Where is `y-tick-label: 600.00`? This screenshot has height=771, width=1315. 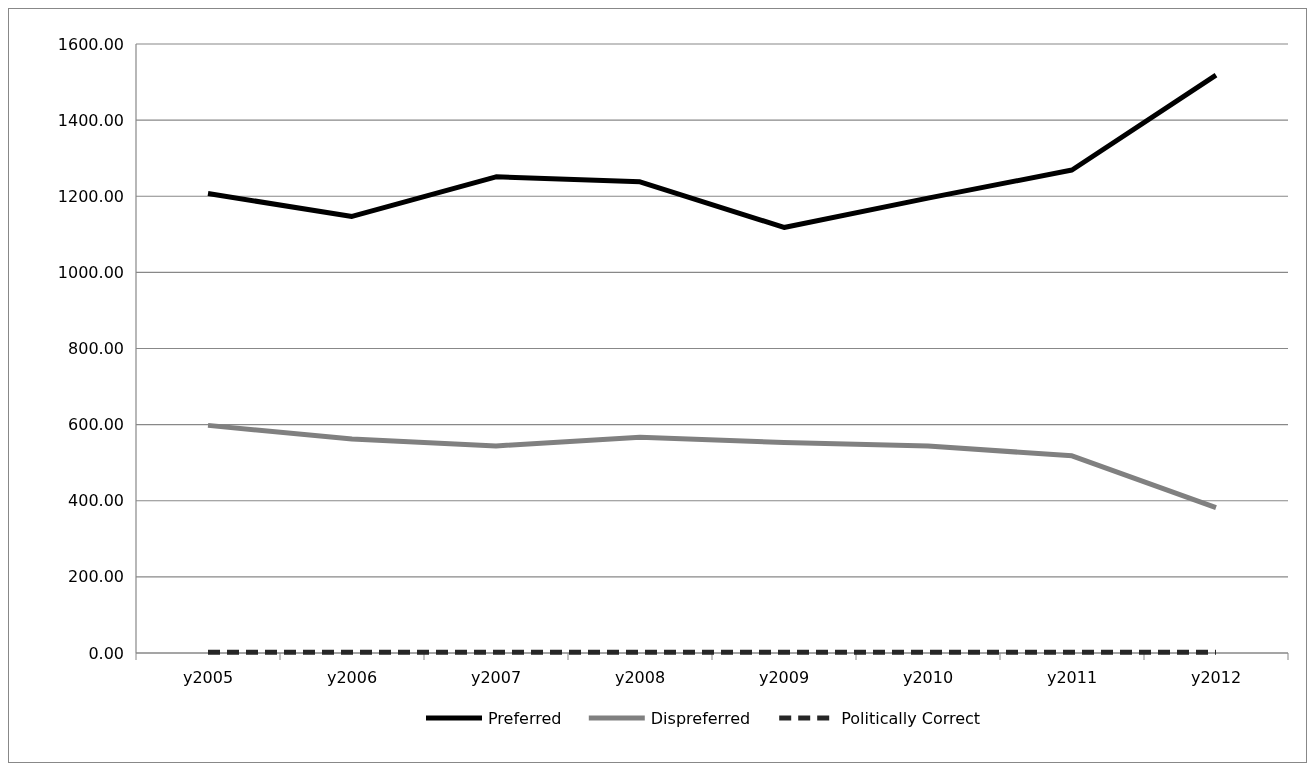 y-tick-label: 600.00 is located at coordinates (96, 425).